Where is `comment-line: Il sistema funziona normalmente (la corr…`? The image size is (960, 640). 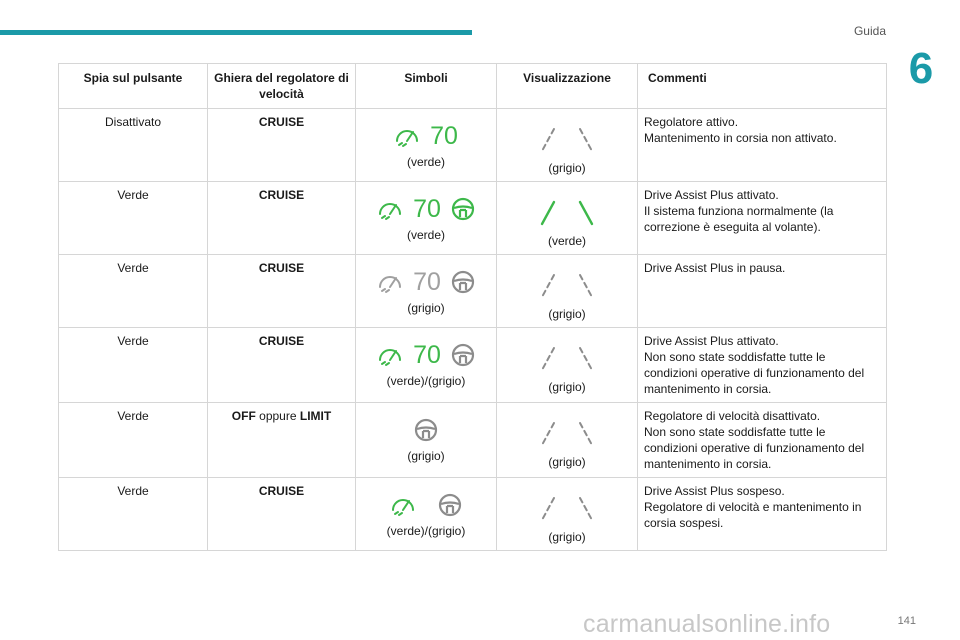 comment-line: Il sistema funziona normalmente (la corr… is located at coordinates (739, 219).